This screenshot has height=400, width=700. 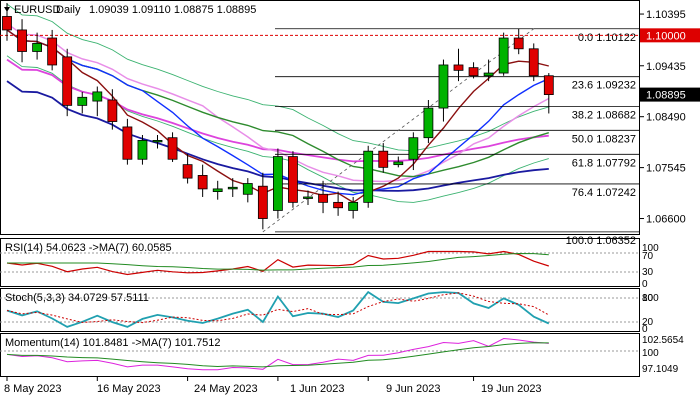 What do you see at coordinates (604, 139) in the screenshot?
I see `fib-level-label: 50.0 1.08237` at bounding box center [604, 139].